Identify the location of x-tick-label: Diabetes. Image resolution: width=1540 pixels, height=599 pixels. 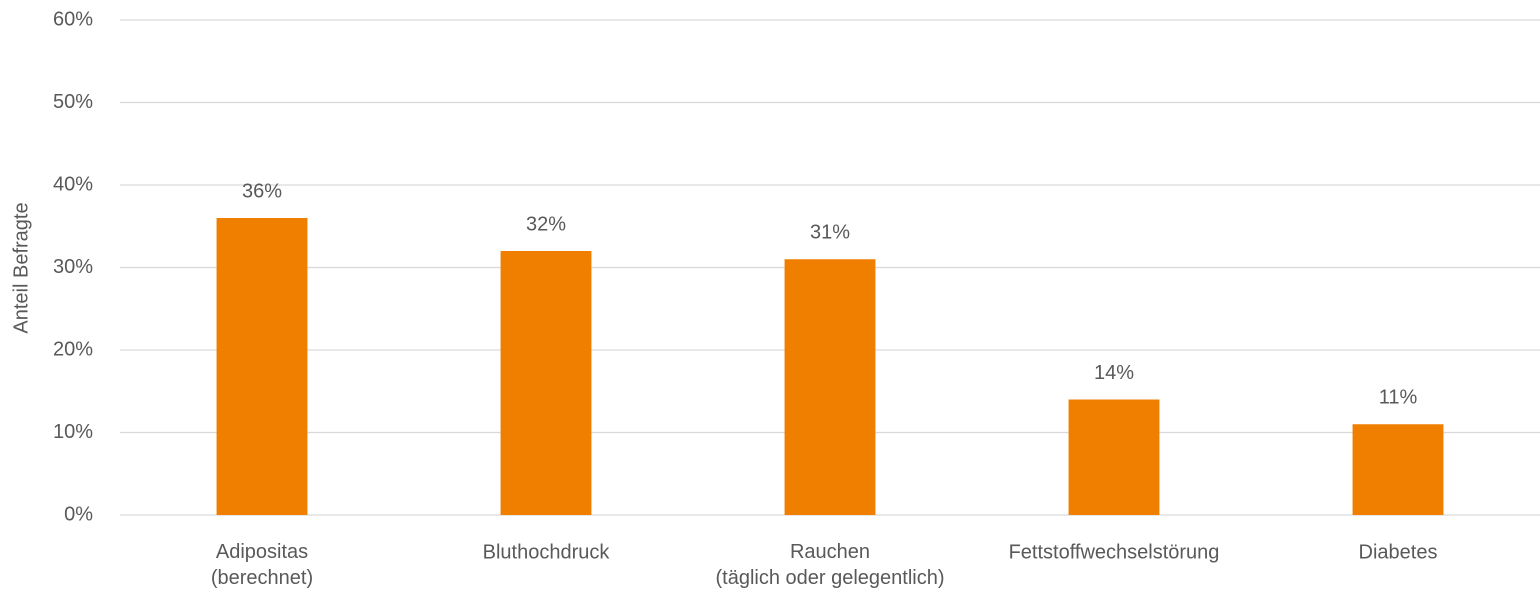
(1398, 552).